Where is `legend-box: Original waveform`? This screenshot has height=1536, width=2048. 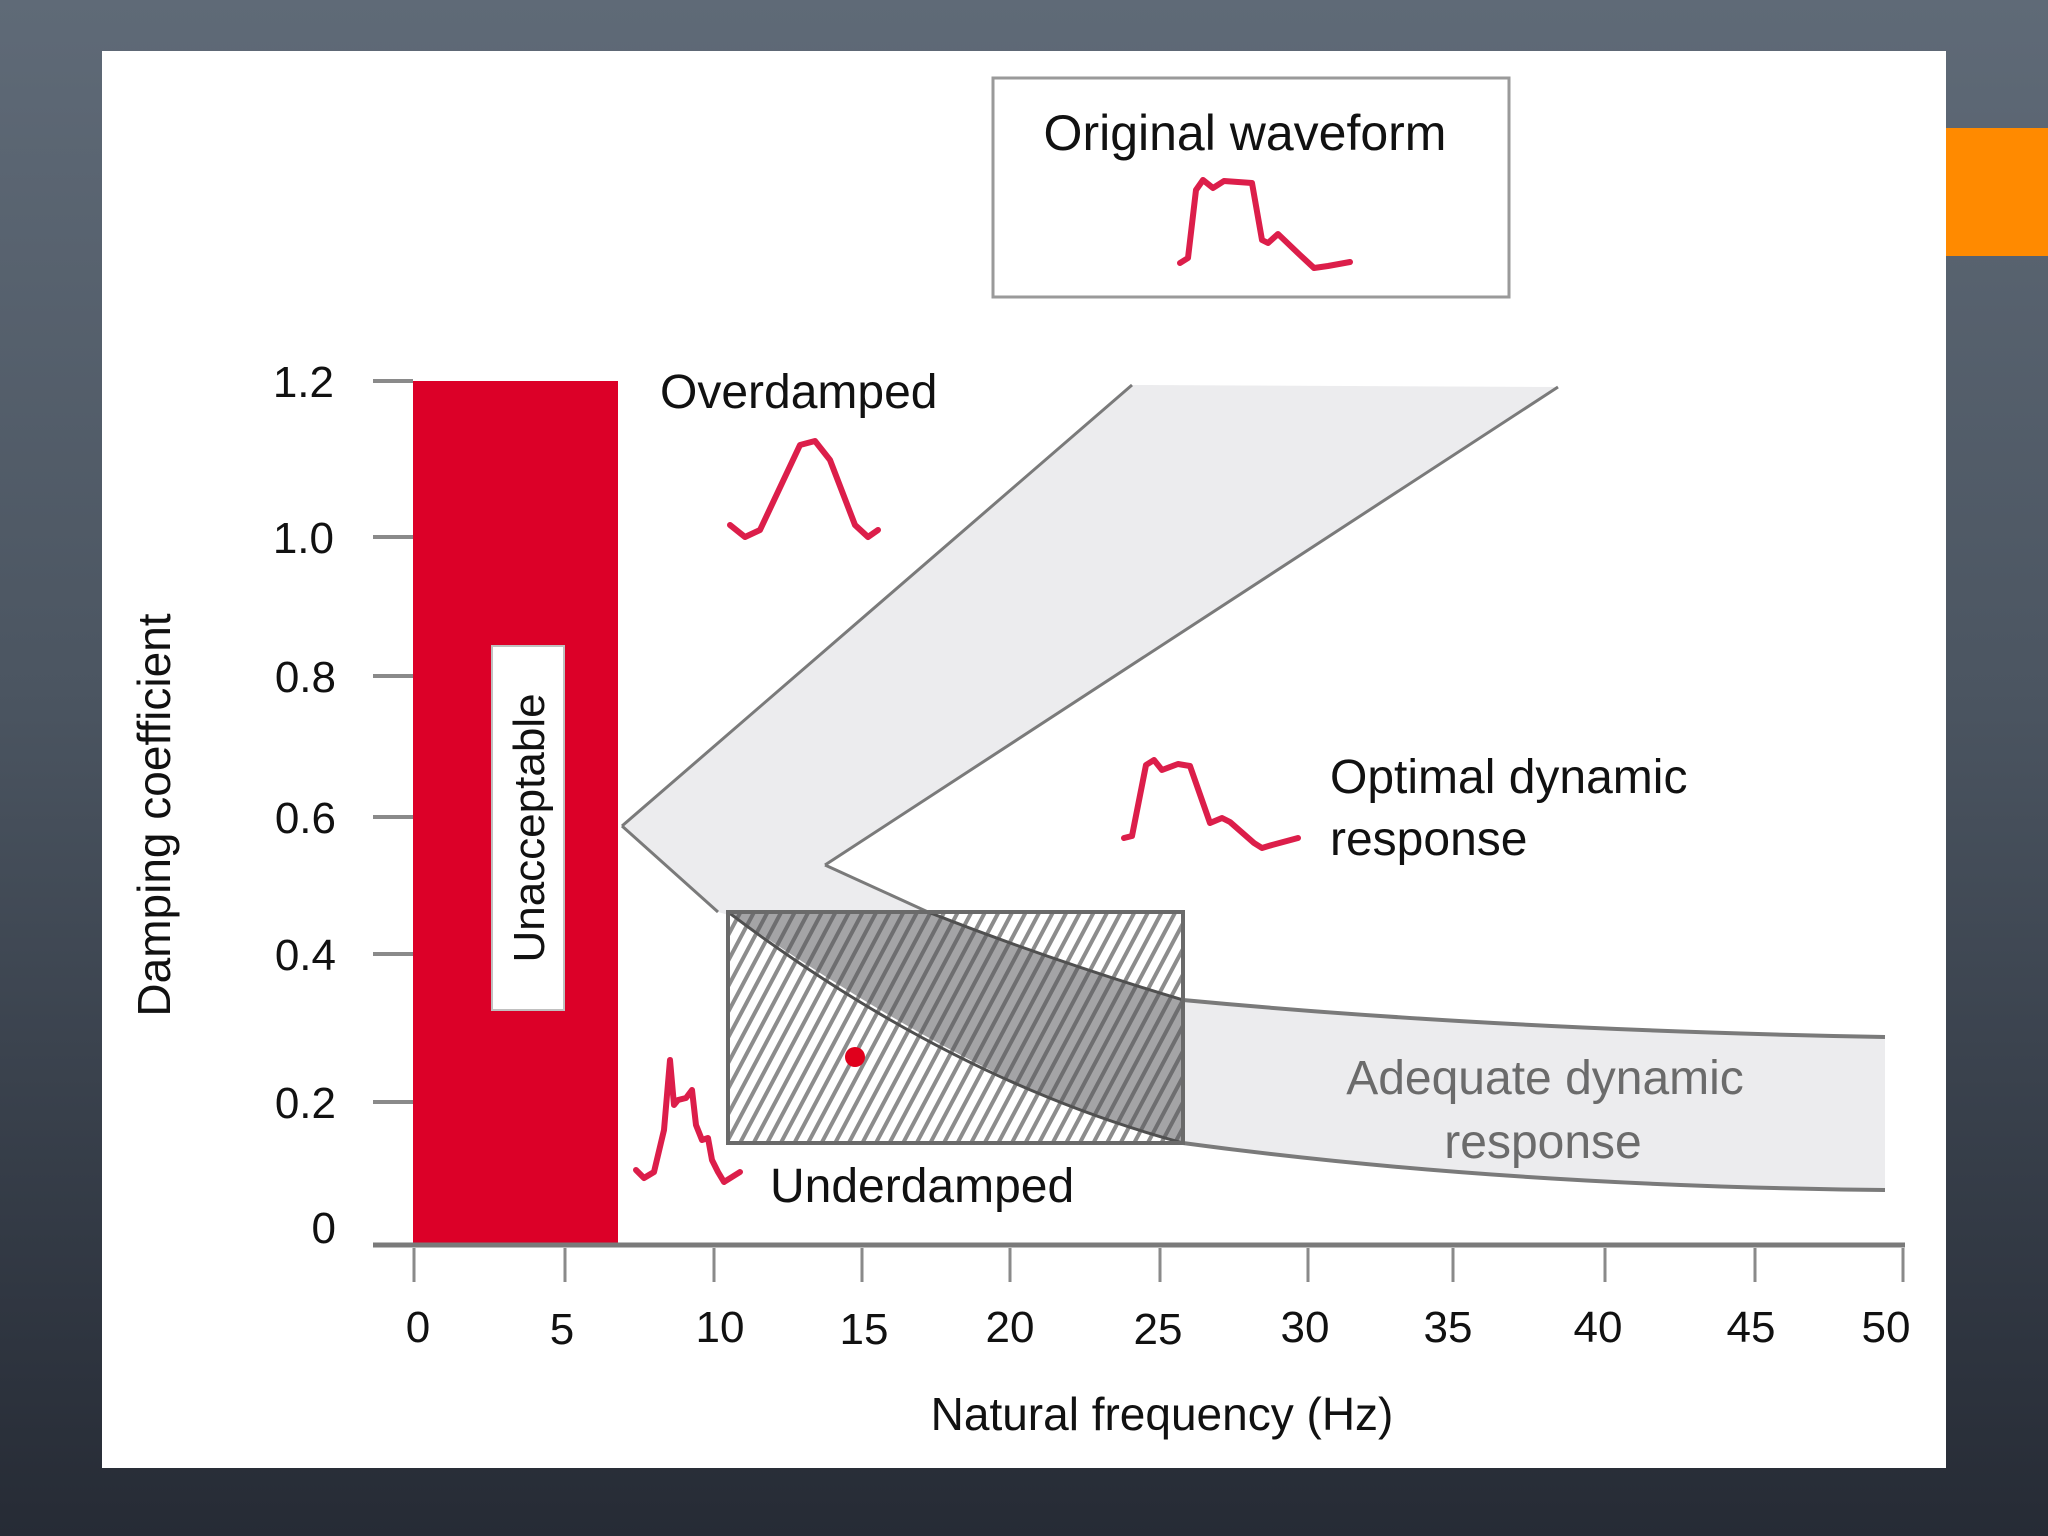 legend-box: Original waveform is located at coordinates (1251, 187).